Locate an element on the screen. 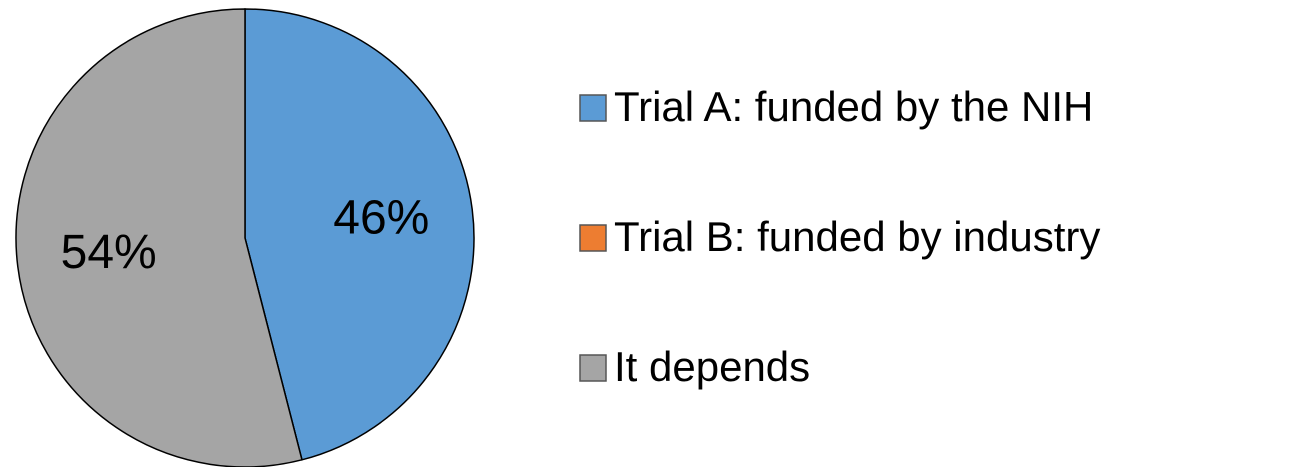 Image resolution: width=1297 pixels, height=467 pixels. legend-label: Trial A: funded by the NIH is located at coordinates (853, 106).